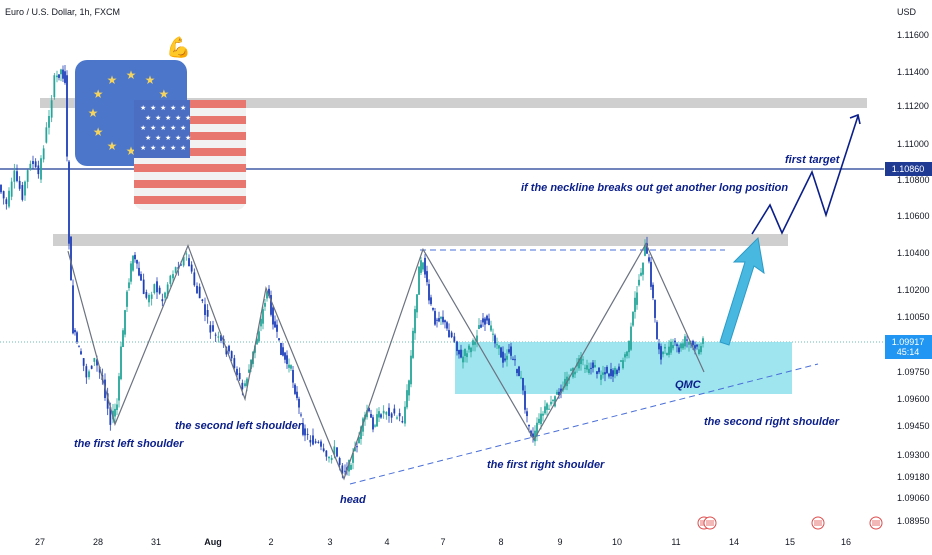 The image size is (932, 555). Describe the element at coordinates (190, 155) in the screenshot. I see `us-flag-icon: ★ ★ ★ ★ ★ ★ ★ ★ ★ ★ ★ ★ ★ ★ ★ ★ ★ ★ ★ ★ ★ ★ ★ ★ ★` at that location.